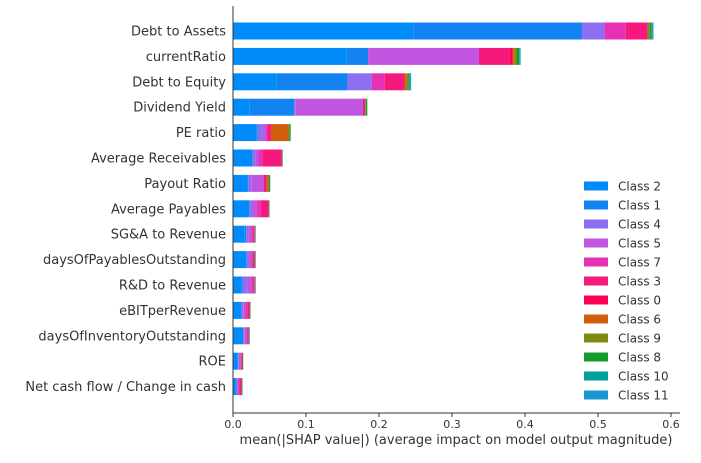 This screenshot has width=701, height=463. I want to click on x-ticks-group: 0.0 0.1 0.2 0.3 0.4 0.5 0.6, so click(452, 422).